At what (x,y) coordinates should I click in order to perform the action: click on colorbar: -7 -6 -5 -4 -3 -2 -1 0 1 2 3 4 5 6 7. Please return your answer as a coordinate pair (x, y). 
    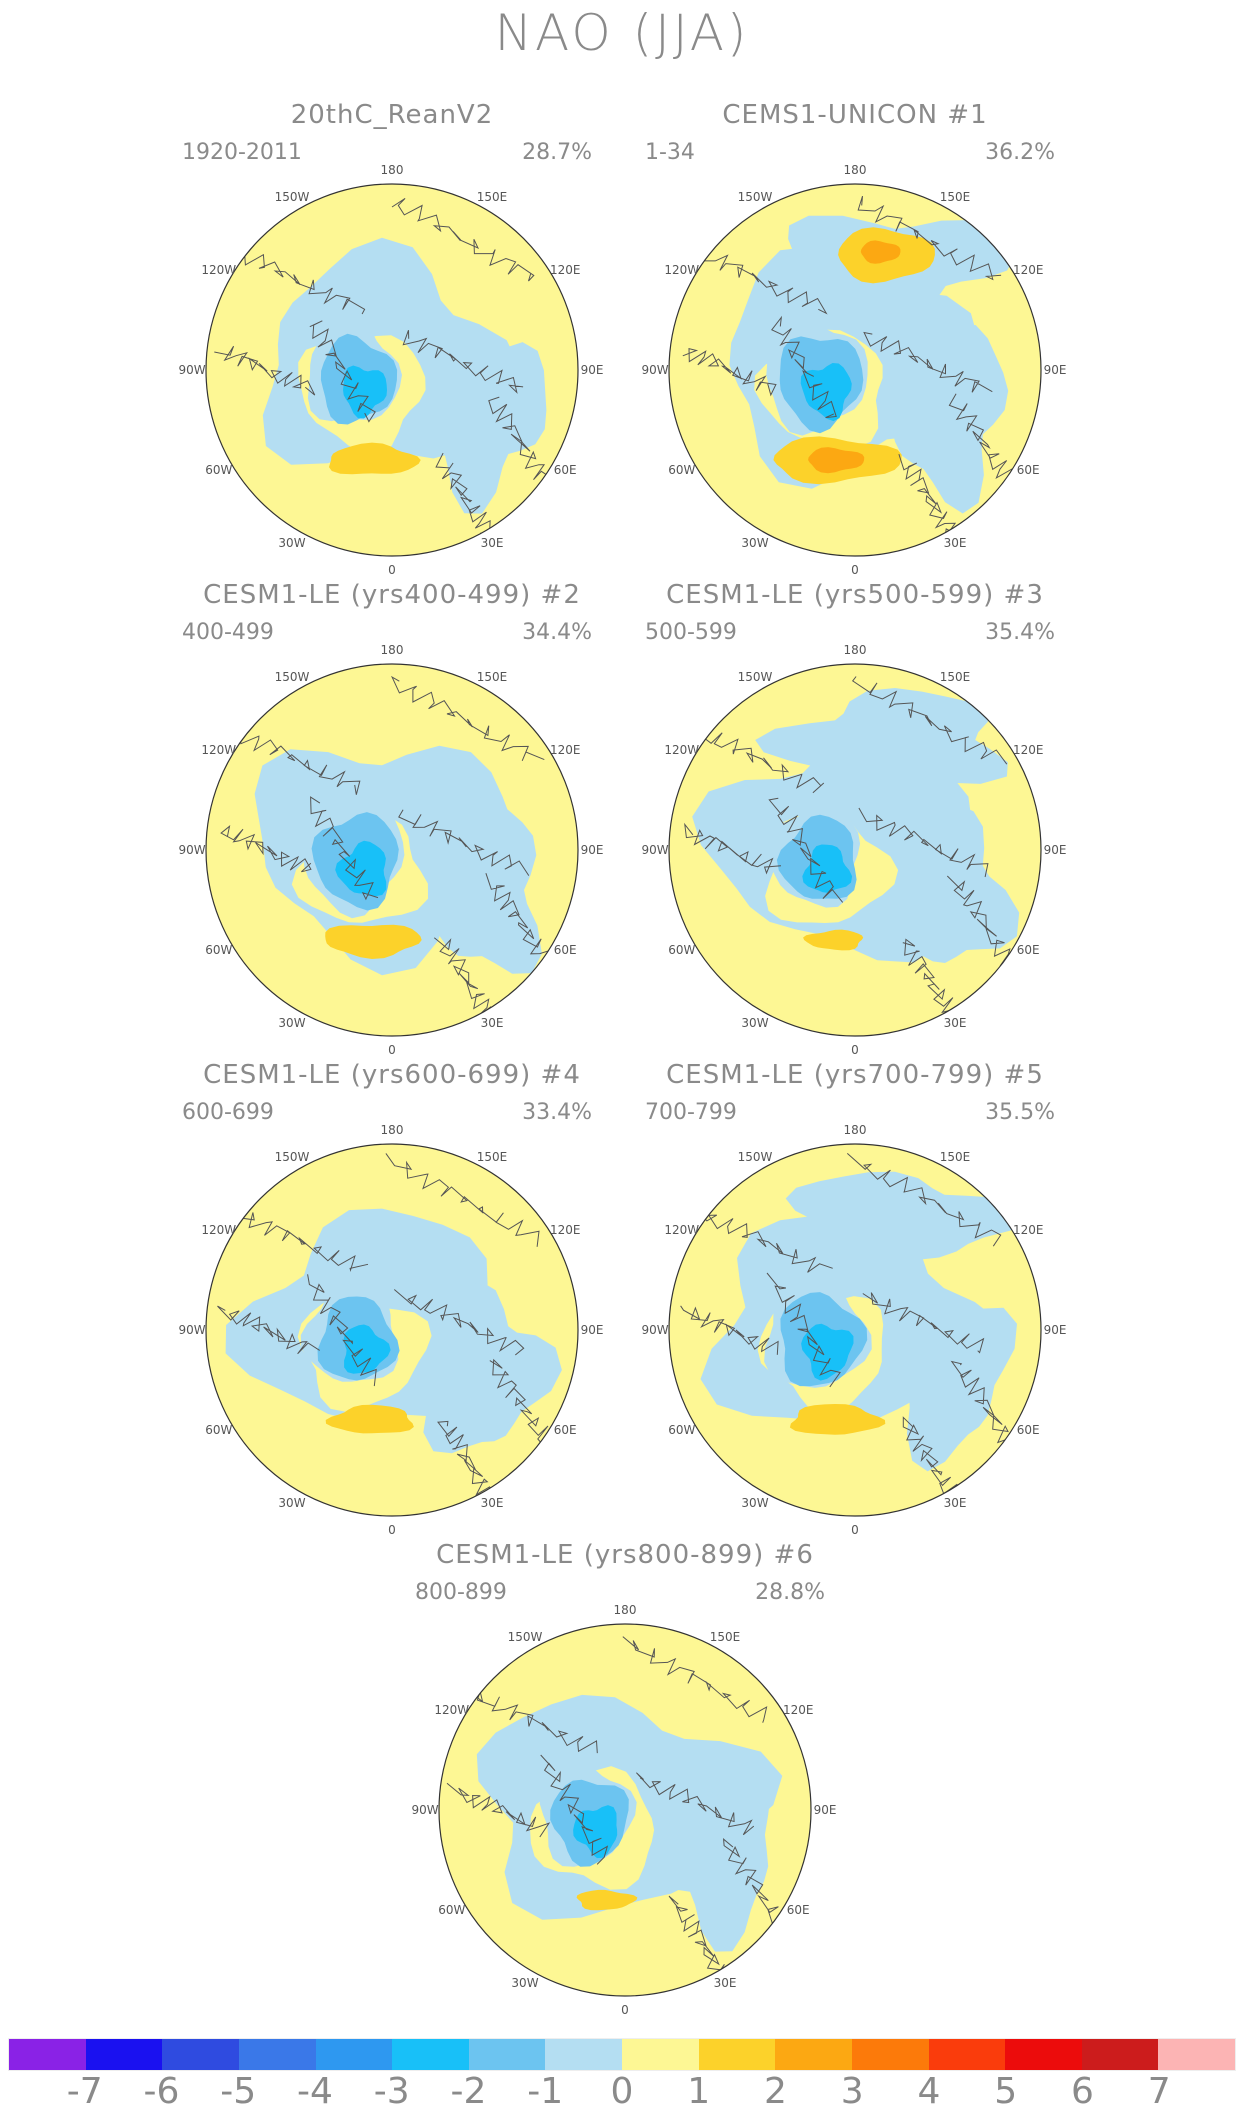
    Looking at the image, I should click on (622, 2075).